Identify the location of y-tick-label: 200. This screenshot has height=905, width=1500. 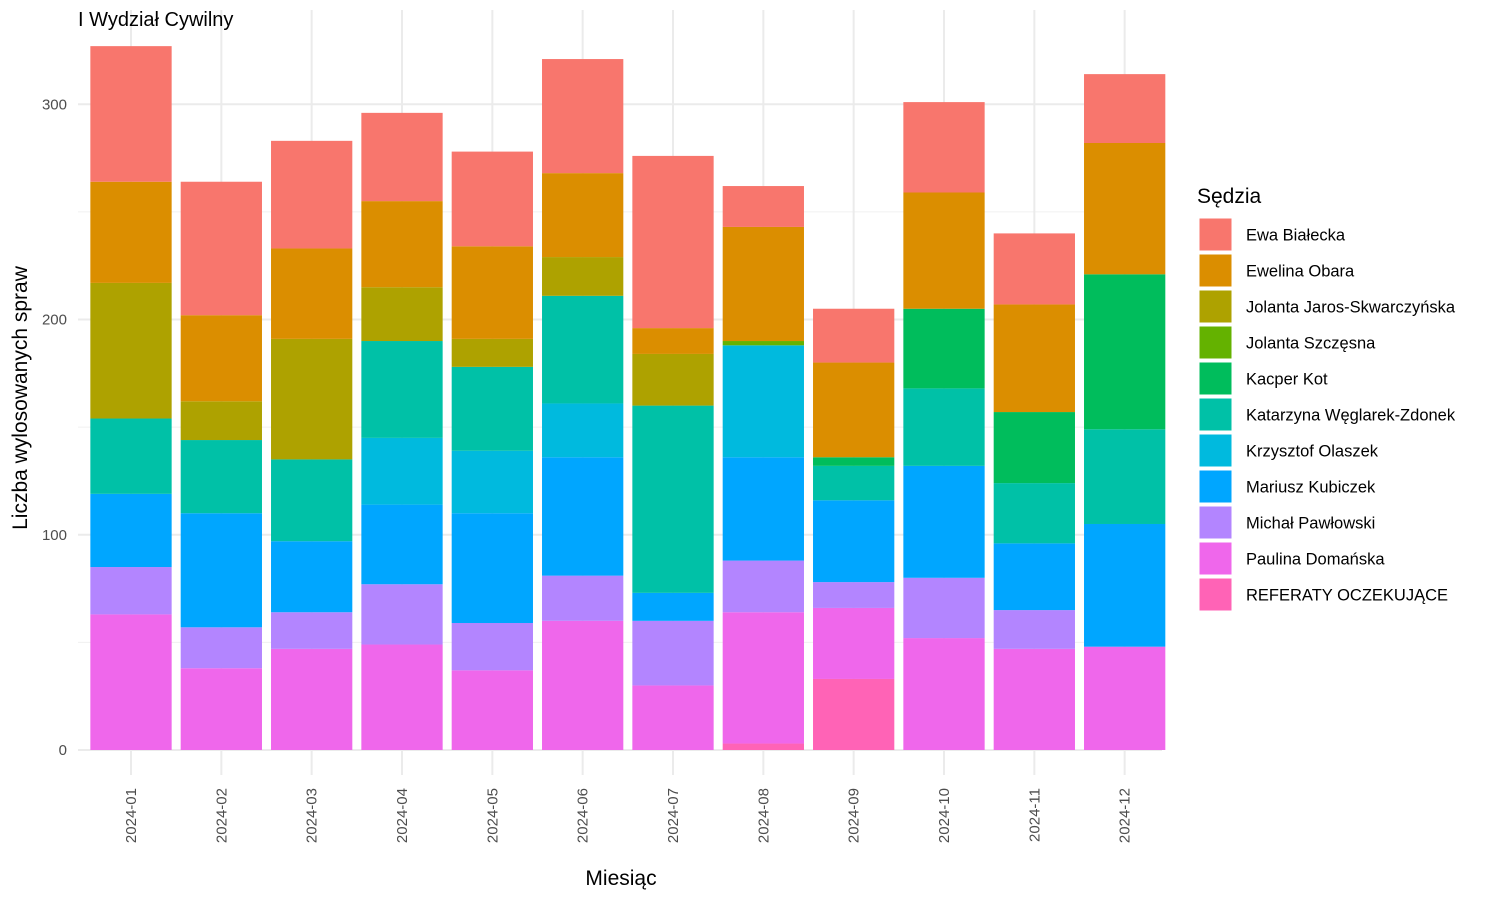
(54, 320).